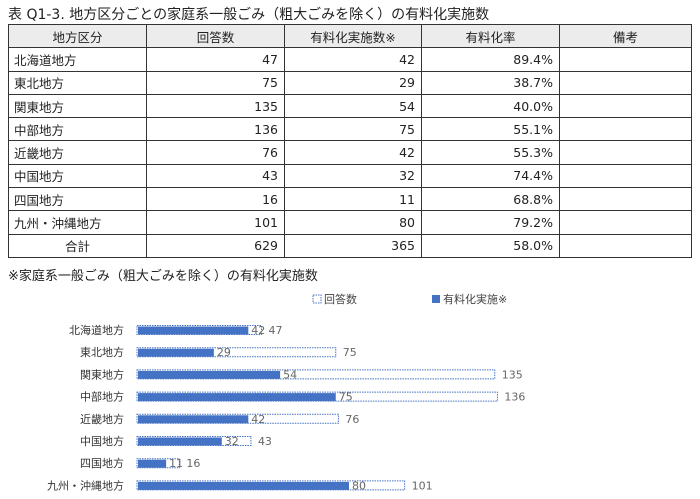 The image size is (700, 499). Describe the element at coordinates (514, 397) in the screenshot. I see `value-label-responses: 136` at that location.